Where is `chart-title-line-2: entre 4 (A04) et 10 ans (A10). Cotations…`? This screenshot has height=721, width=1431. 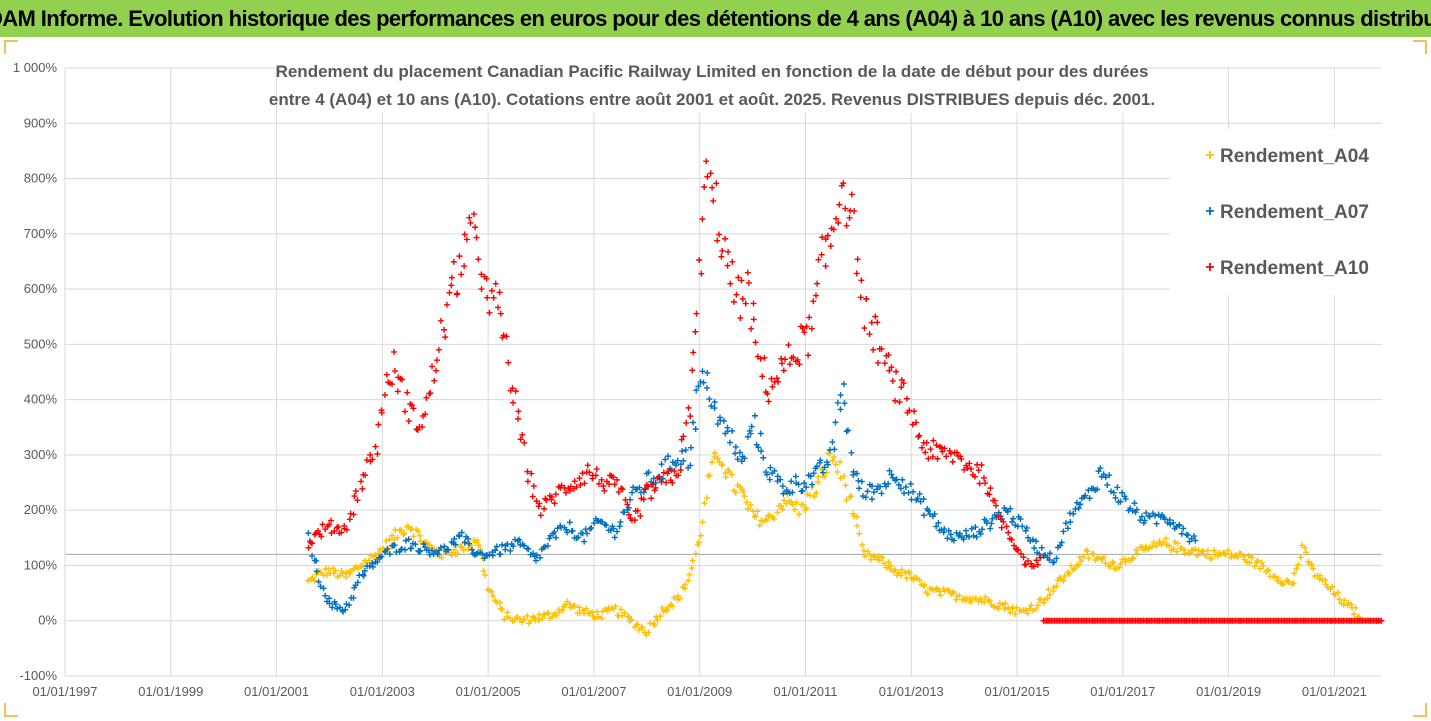
chart-title-line-2: entre 4 (A04) et 10 ans (A10). Cotations… is located at coordinates (712, 99).